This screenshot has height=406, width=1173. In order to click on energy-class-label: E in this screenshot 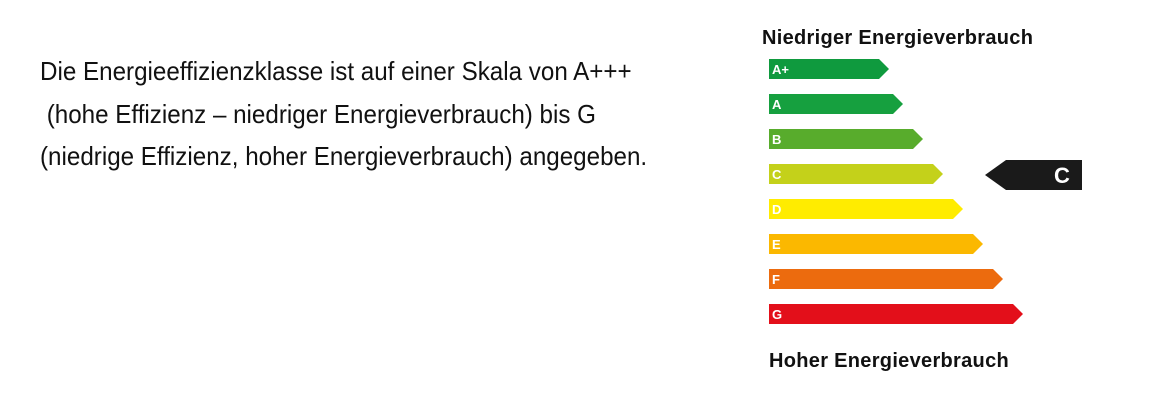, I will do `click(776, 244)`.